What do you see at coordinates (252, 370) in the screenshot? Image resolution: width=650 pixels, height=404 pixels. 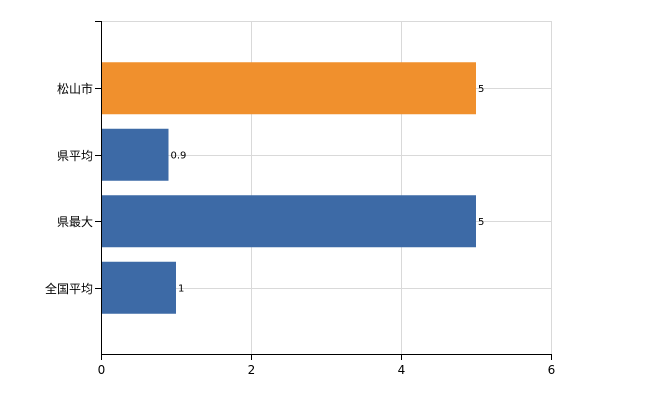 I see `x-tick-label-1: 2` at bounding box center [252, 370].